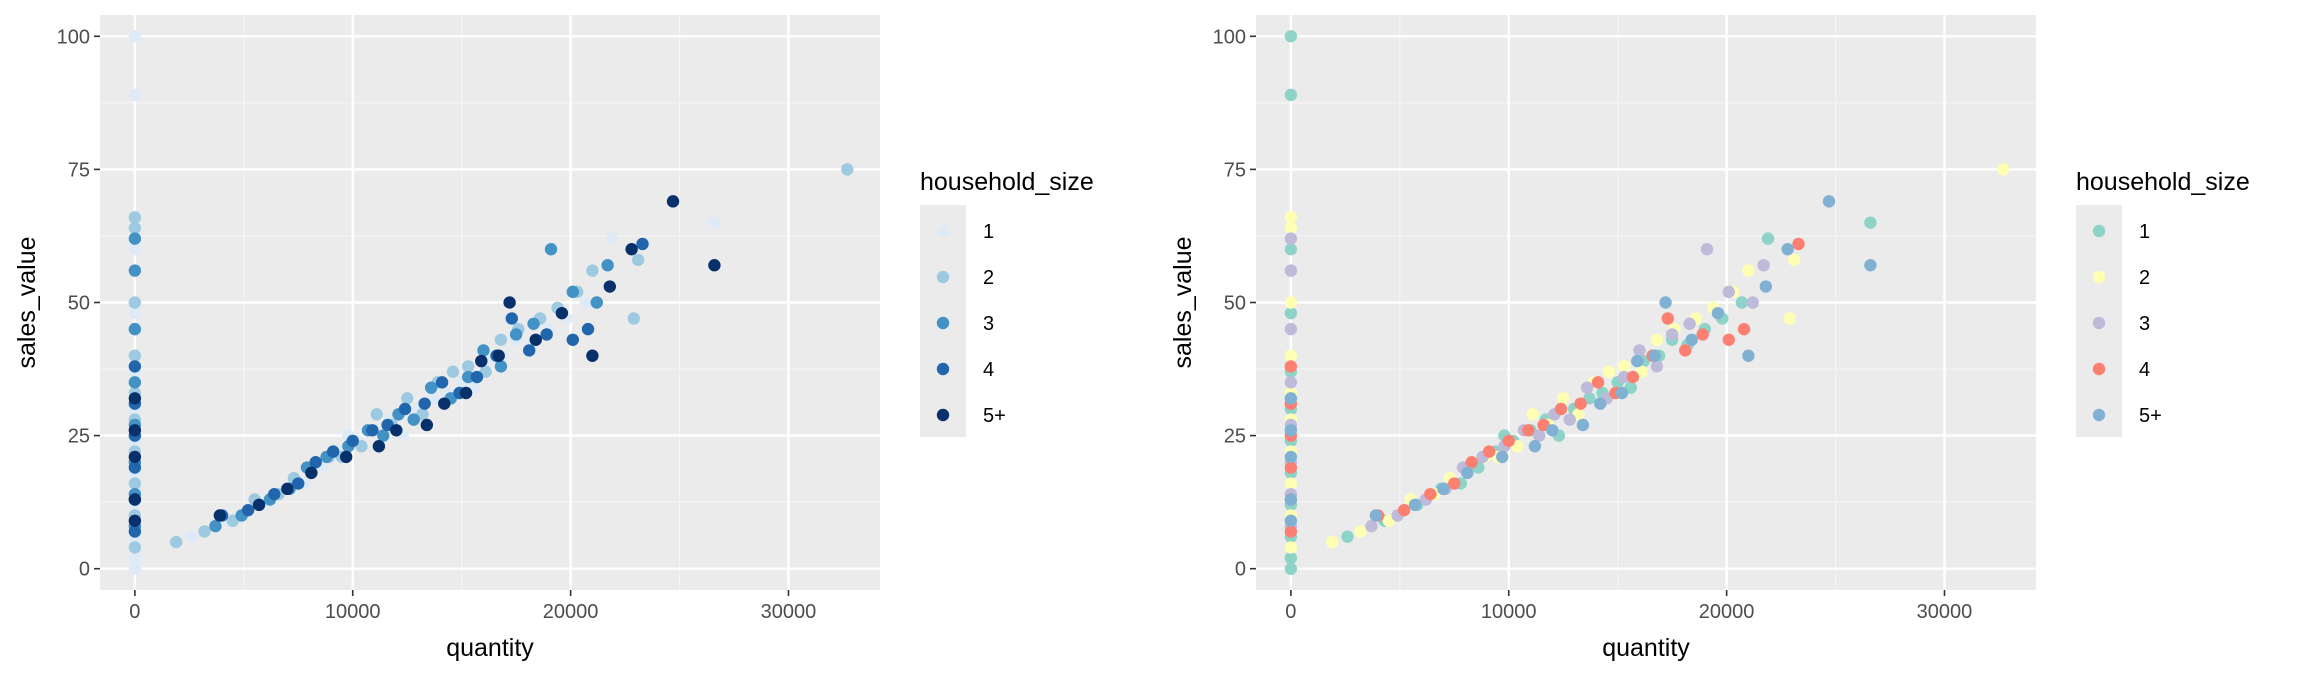  What do you see at coordinates (2144, 324) in the screenshot?
I see `legend-label: 3` at bounding box center [2144, 324].